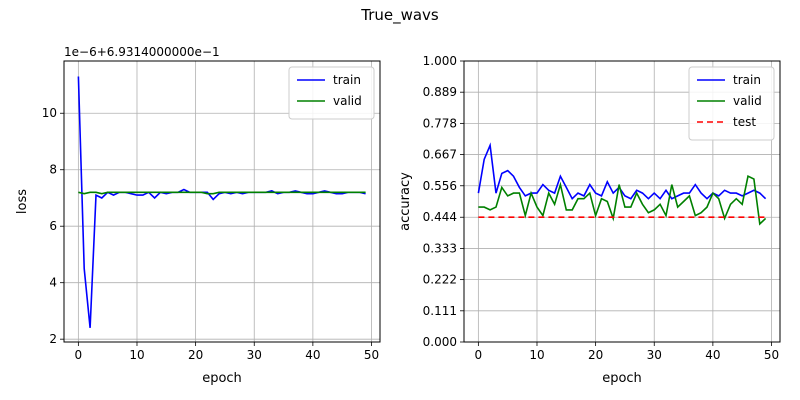  I want to click on y-tick-label: 0.222, so click(440, 280).